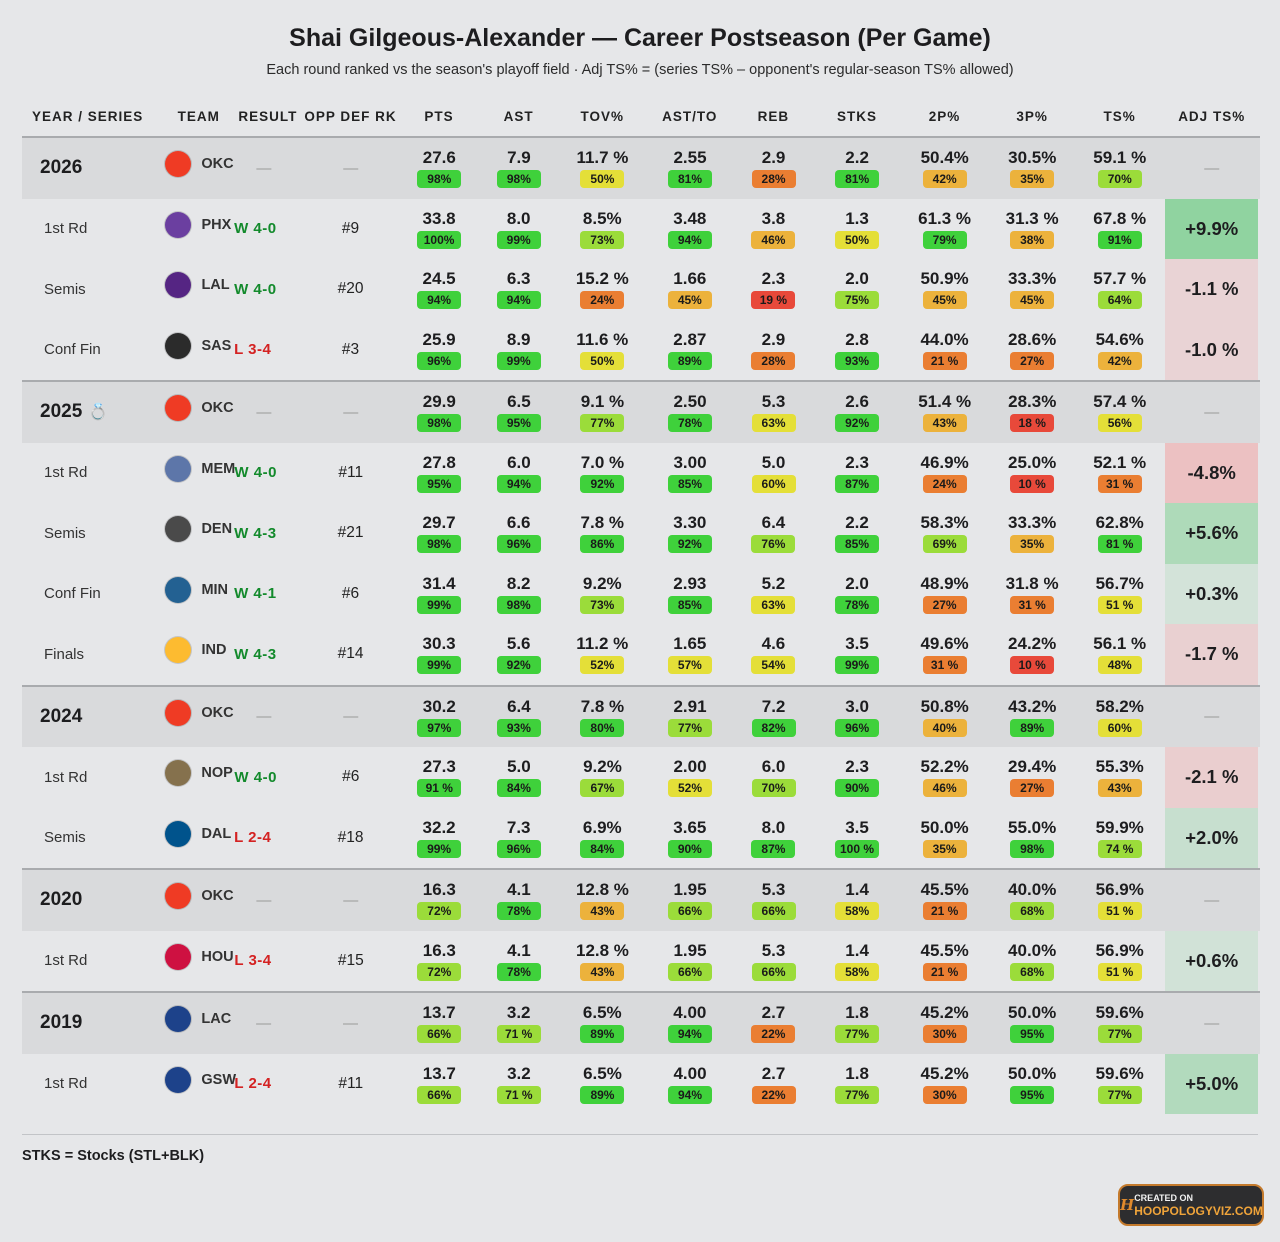 This screenshot has height=1242, width=1280. I want to click on stat-cell-pts: 16.3 72%, so click(440, 961).